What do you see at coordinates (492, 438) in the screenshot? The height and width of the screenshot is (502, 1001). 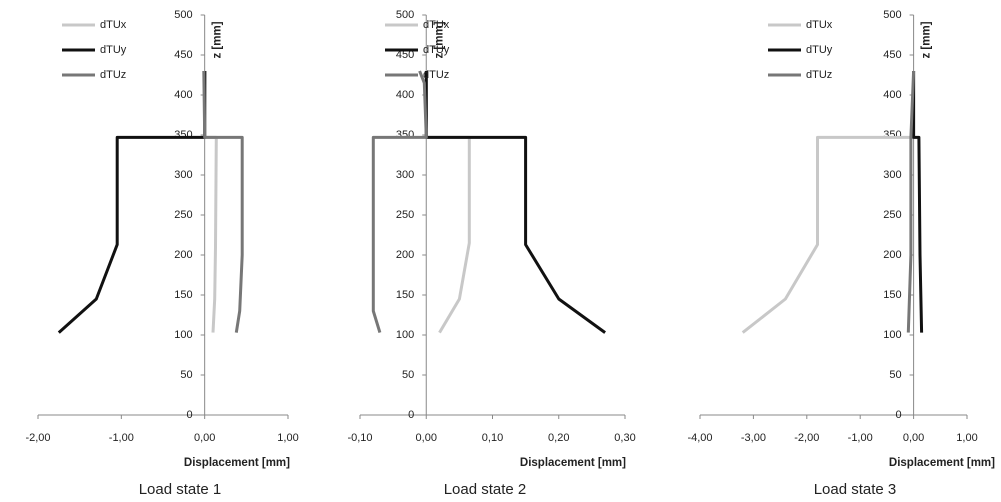 I see `x-tick-label: 0,10` at bounding box center [492, 438].